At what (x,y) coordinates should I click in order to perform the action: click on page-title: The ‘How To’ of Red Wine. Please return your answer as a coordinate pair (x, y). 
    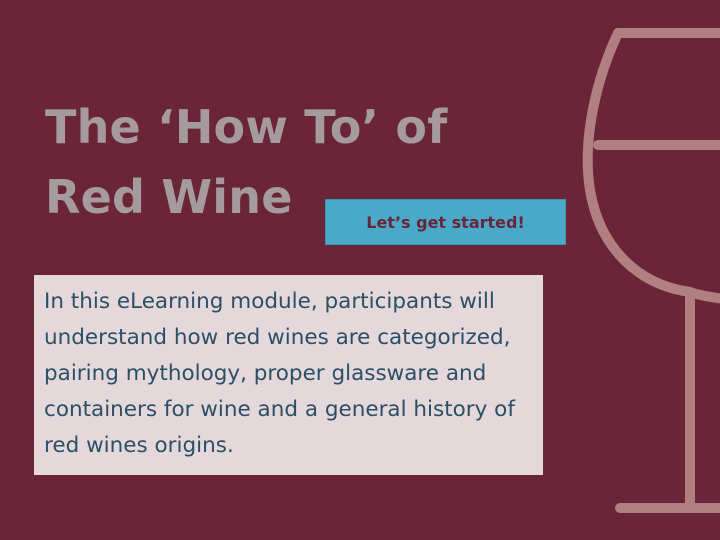
    Looking at the image, I should click on (246, 162).